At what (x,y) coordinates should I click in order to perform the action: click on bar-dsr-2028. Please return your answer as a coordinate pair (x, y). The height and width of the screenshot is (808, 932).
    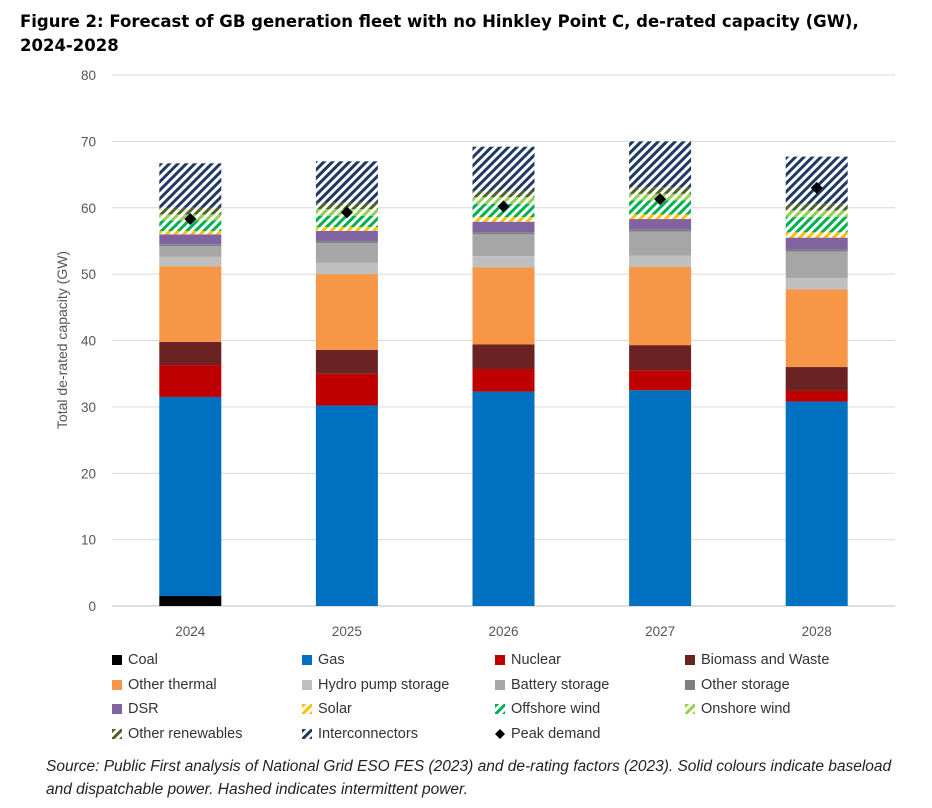
    Looking at the image, I should click on (816, 243).